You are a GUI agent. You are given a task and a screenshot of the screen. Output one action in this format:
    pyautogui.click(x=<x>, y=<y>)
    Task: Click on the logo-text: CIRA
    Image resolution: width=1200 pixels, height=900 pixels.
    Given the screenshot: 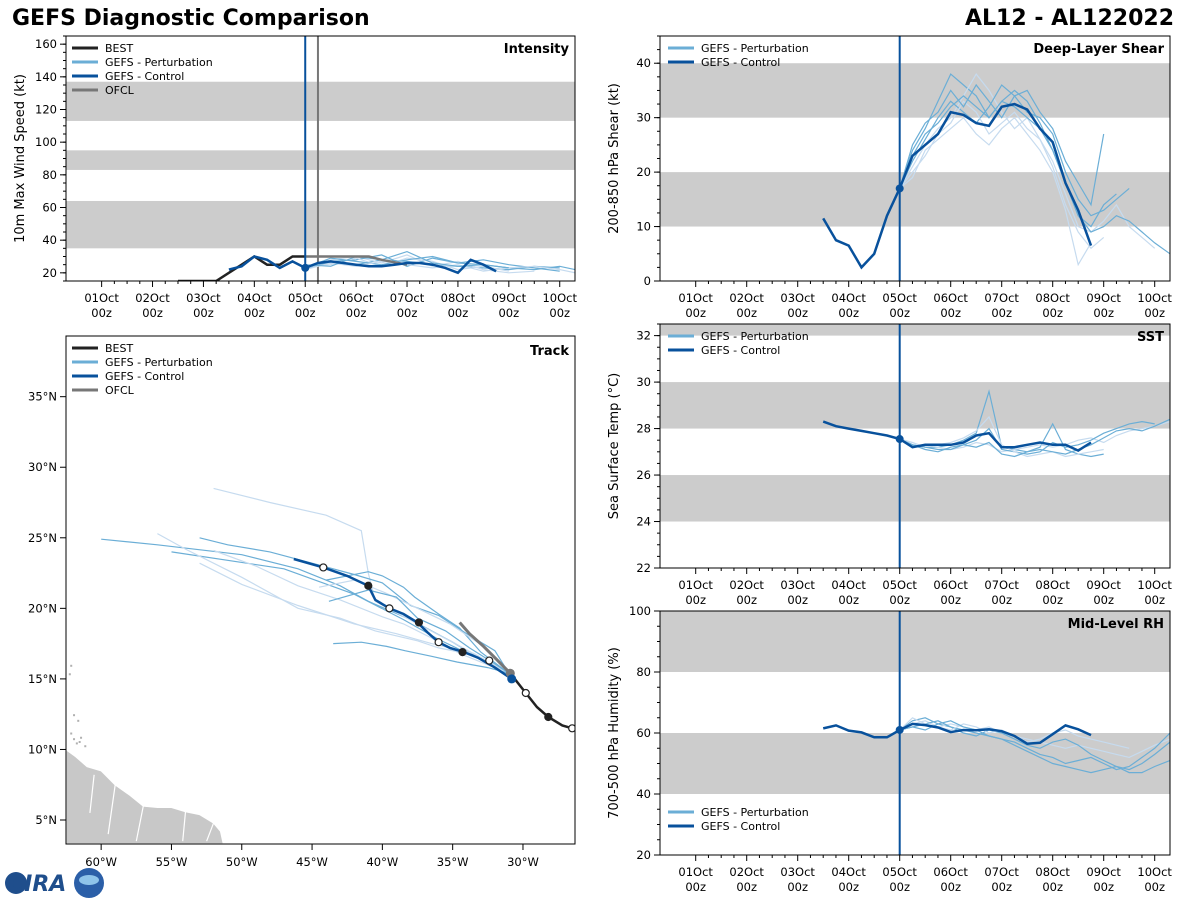 What is the action you would take?
    pyautogui.click(x=37, y=884)
    